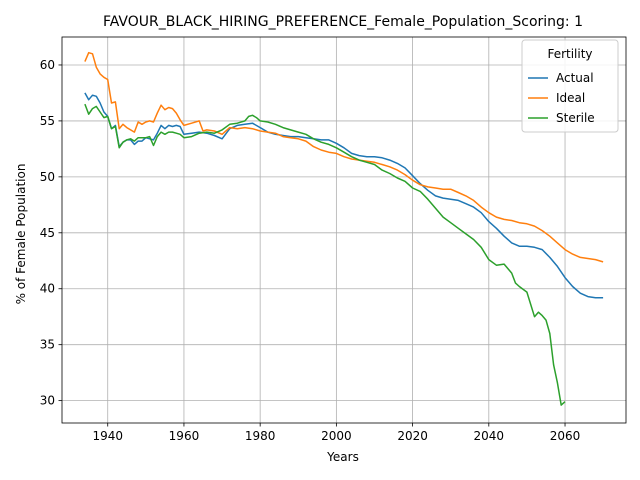  Describe the element at coordinates (489, 436) in the screenshot. I see `x-tick-label: 2040` at that location.